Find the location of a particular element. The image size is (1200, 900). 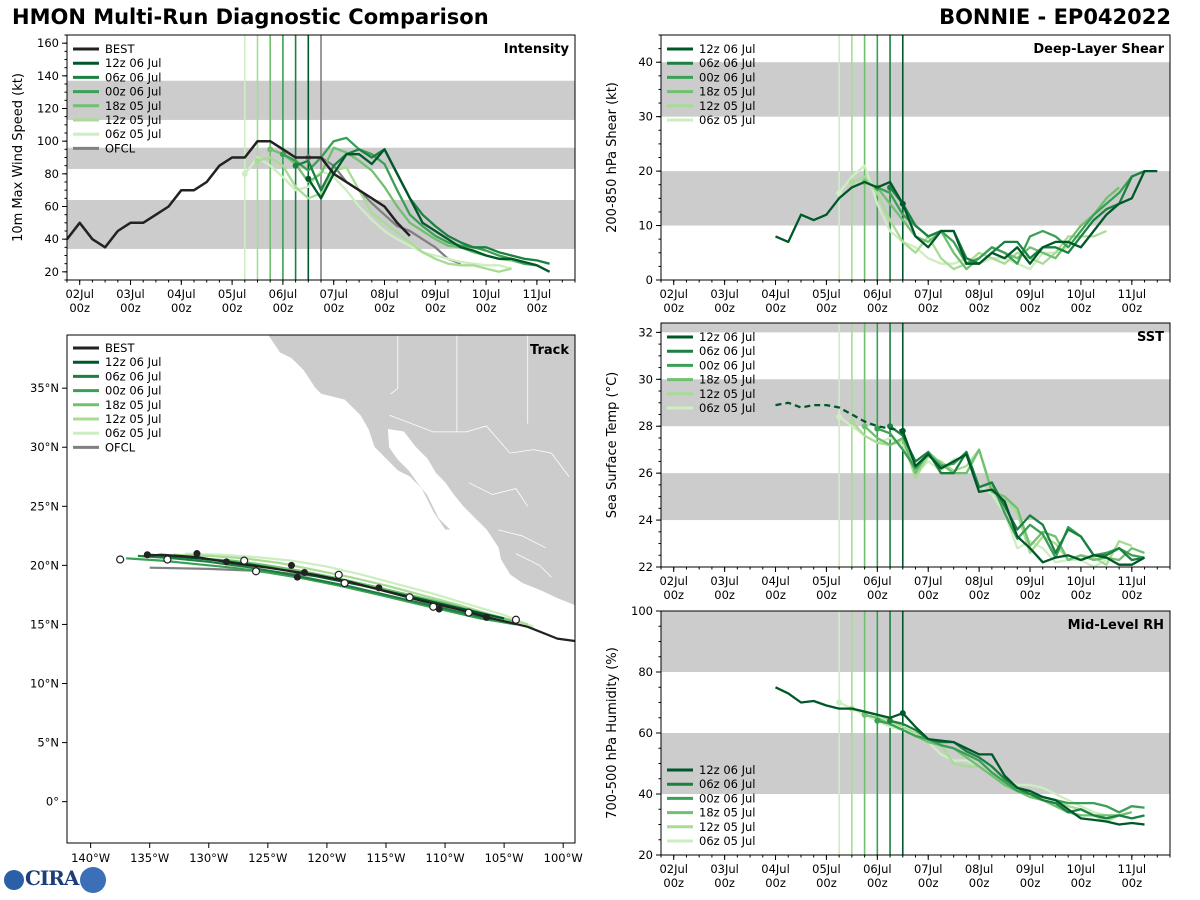

y-tick-label: 160 is located at coordinates (48, 43).